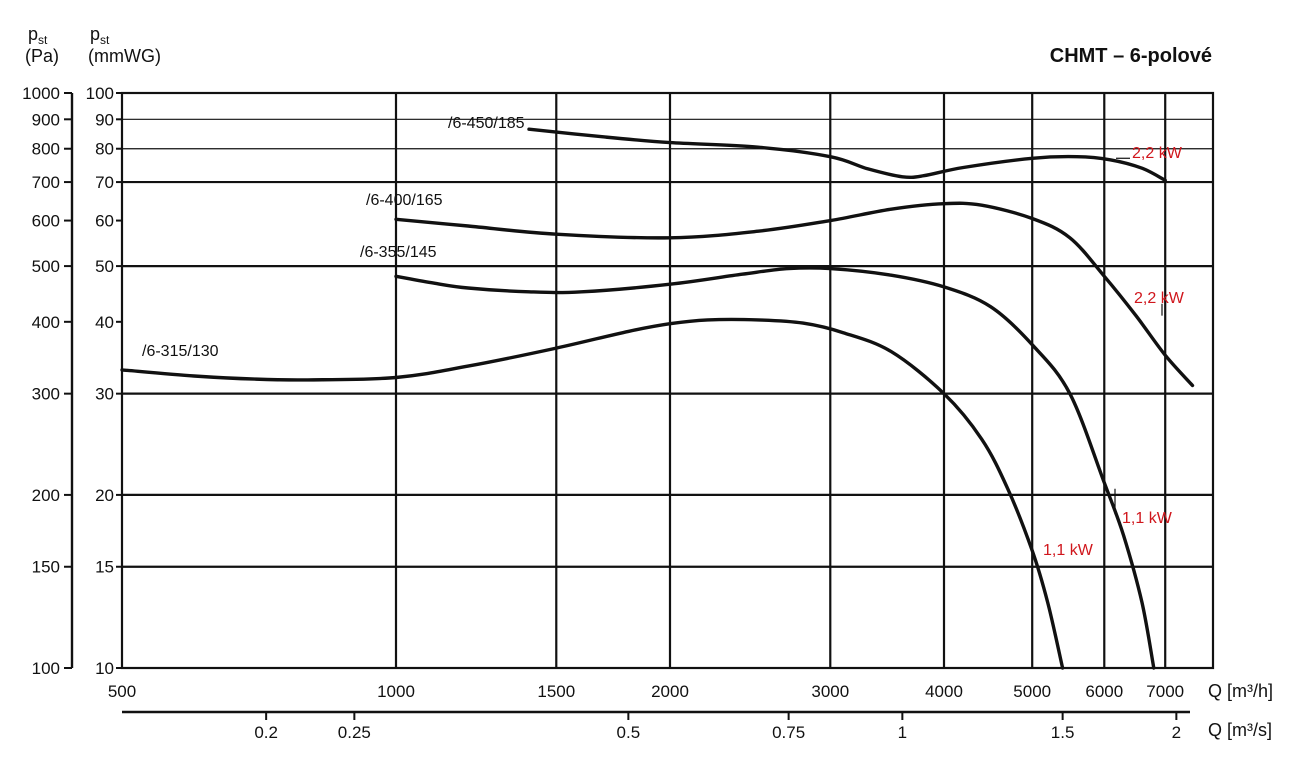 The height and width of the screenshot is (772, 1305). Describe the element at coordinates (902, 732) in the screenshot. I see `x-m3s-tick-label: 1` at that location.